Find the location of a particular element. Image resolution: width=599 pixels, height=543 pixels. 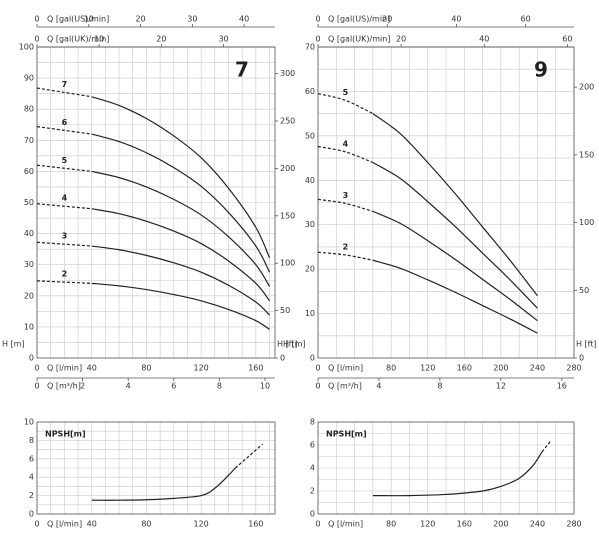

y2-tick-label: 200 is located at coordinates (586, 87).